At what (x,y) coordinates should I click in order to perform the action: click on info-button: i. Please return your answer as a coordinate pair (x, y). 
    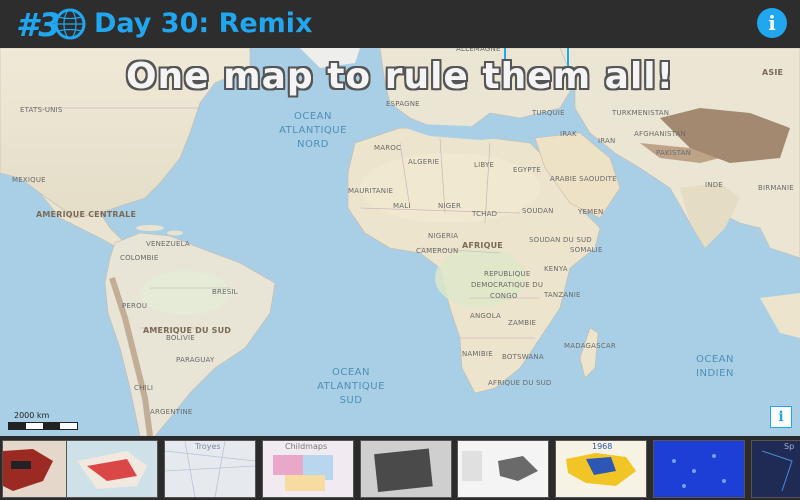
    Looking at the image, I should click on (772, 23).